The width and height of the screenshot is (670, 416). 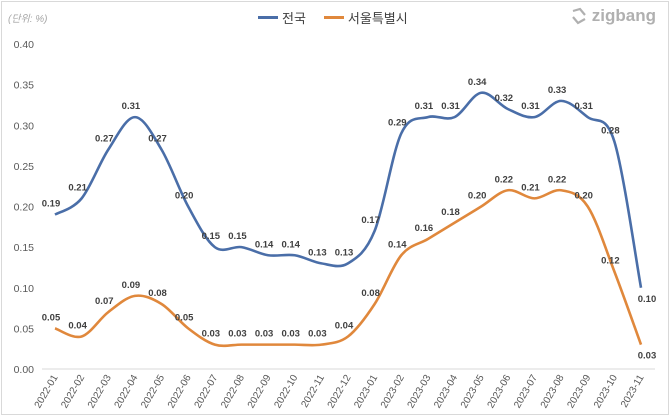 I want to click on legend-item-seoul: 서울특별시, so click(x=365, y=17).